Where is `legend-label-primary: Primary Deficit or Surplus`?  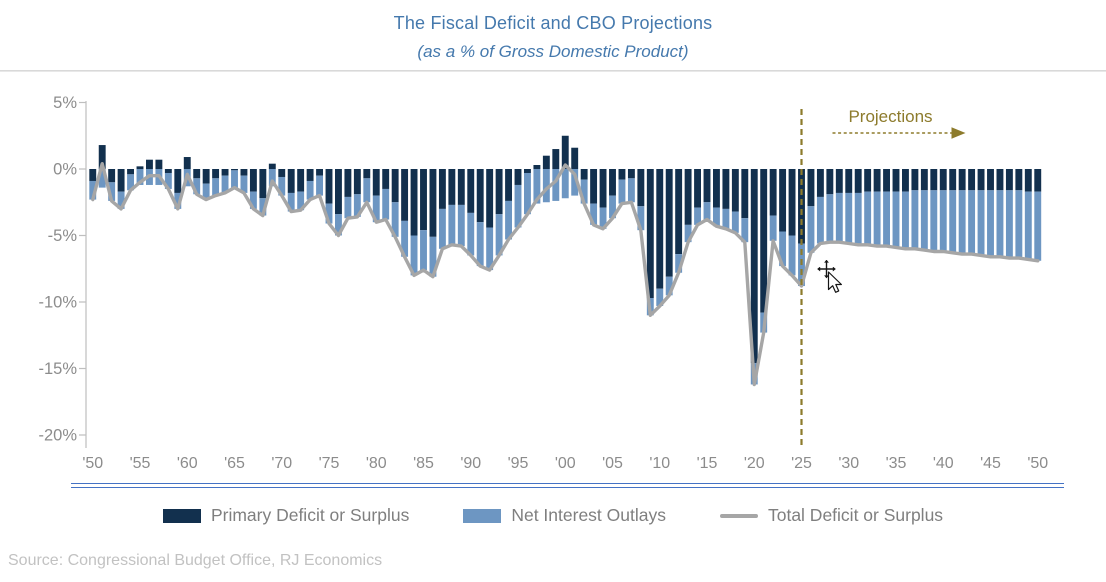
legend-label-primary: Primary Deficit or Surplus is located at coordinates (310, 515).